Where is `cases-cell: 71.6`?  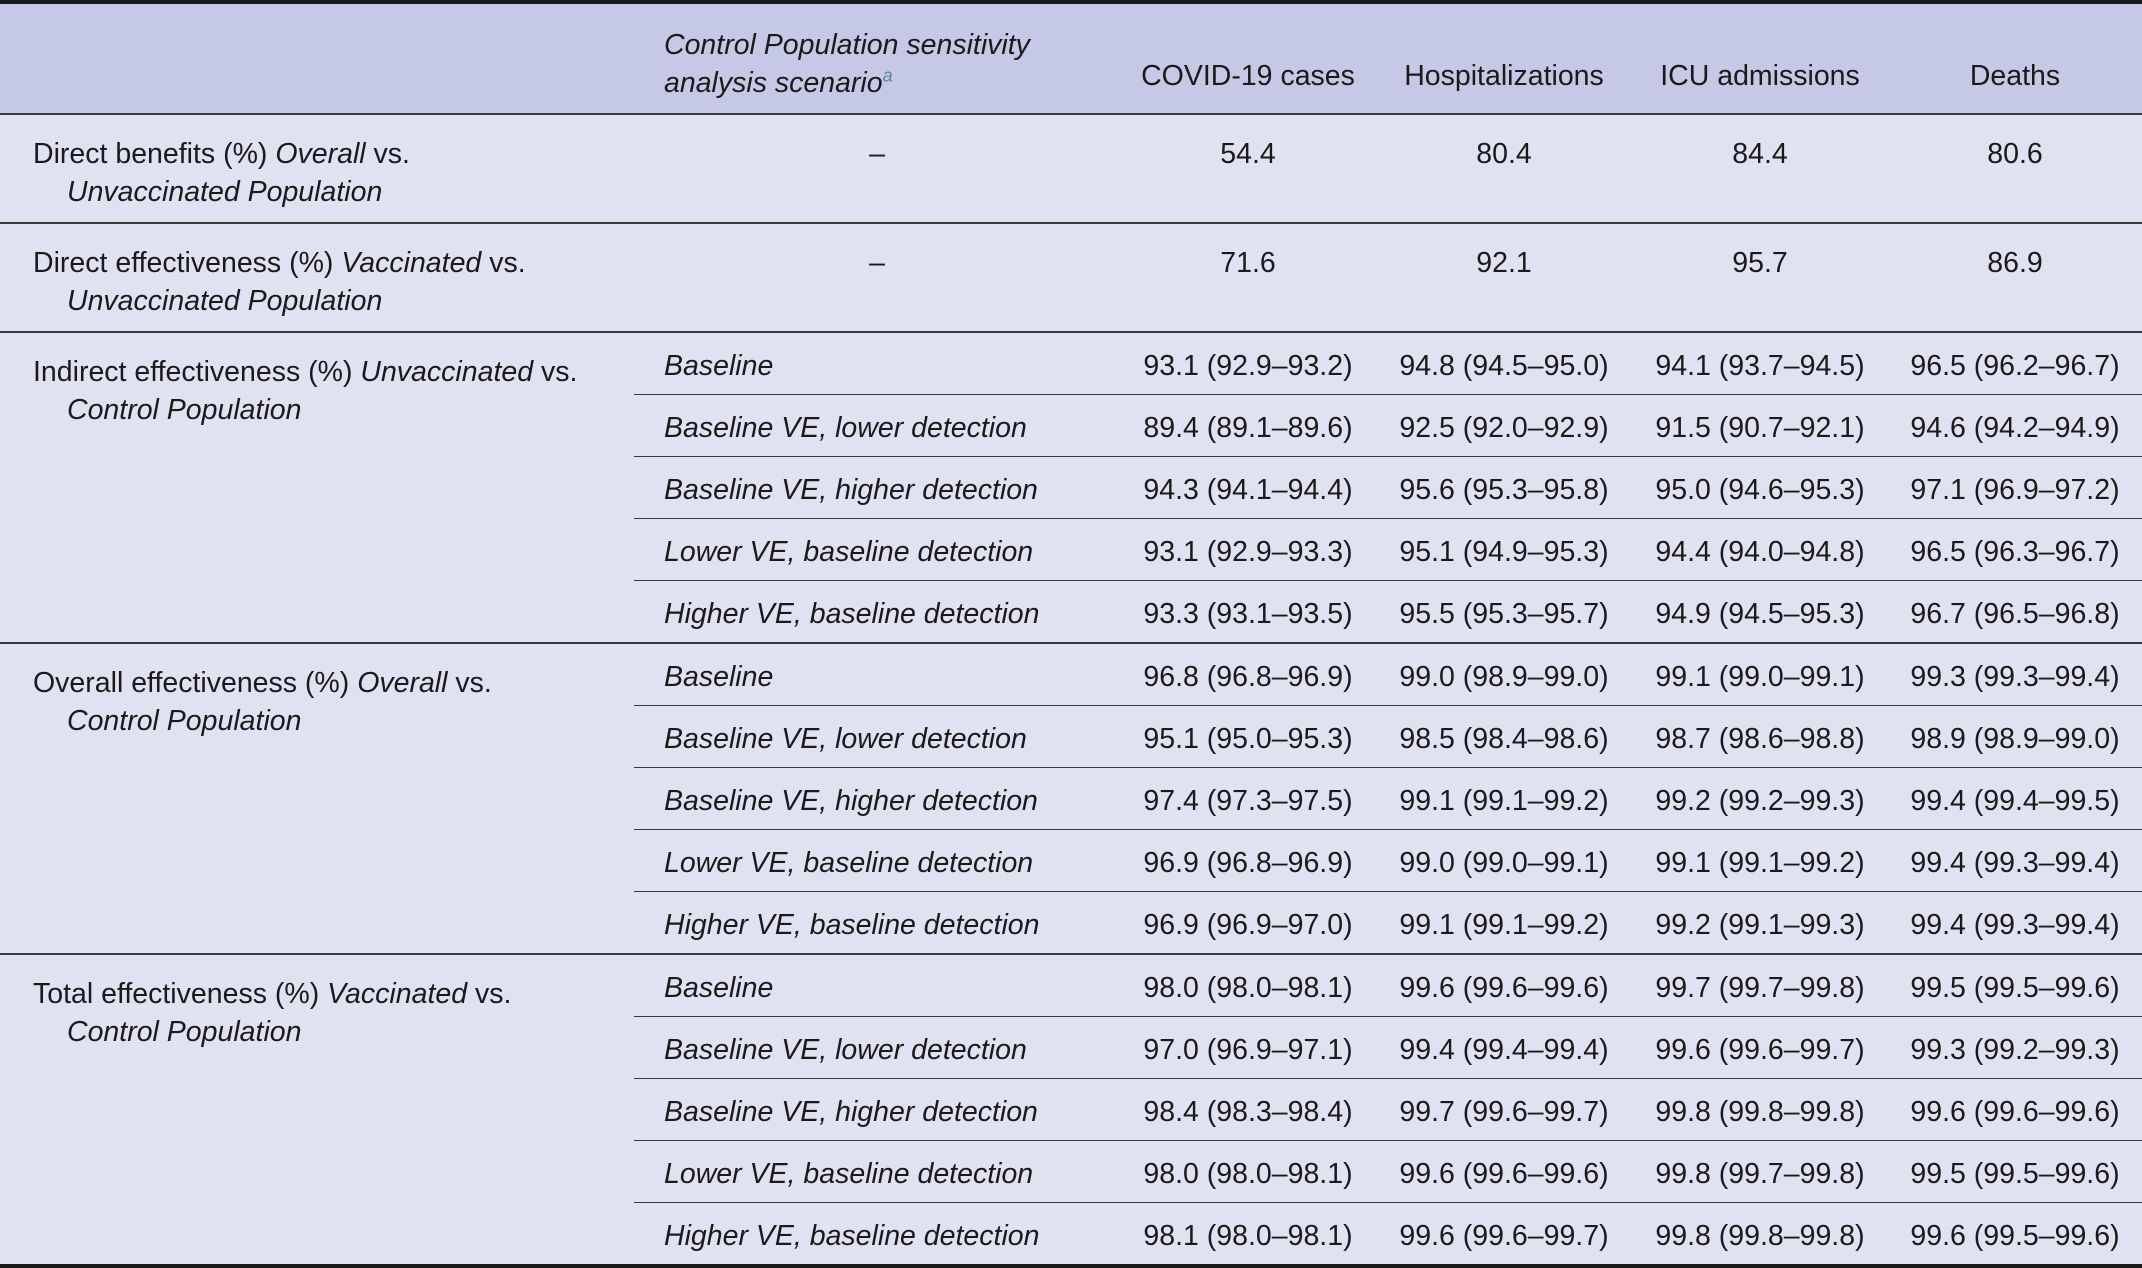
cases-cell: 71.6 is located at coordinates (1248, 263).